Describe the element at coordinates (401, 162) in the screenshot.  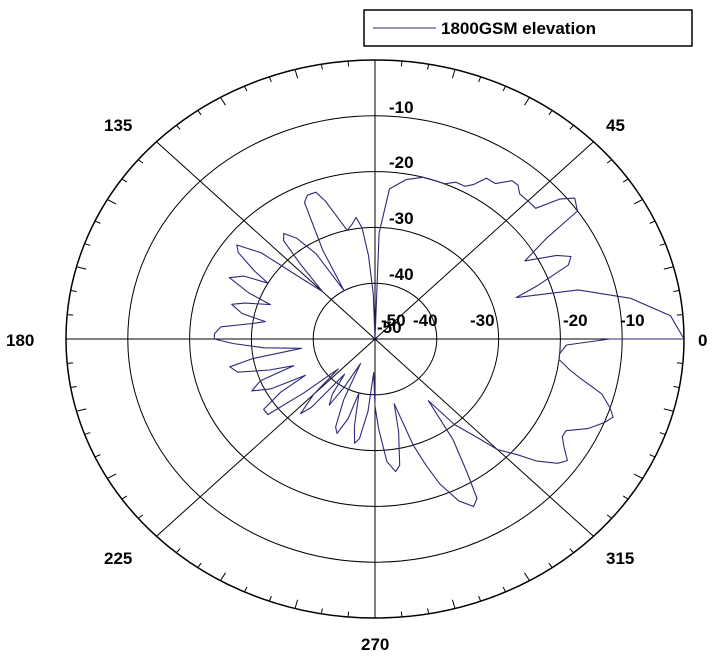
I see `radial-tick-label-up--20: -20` at that location.